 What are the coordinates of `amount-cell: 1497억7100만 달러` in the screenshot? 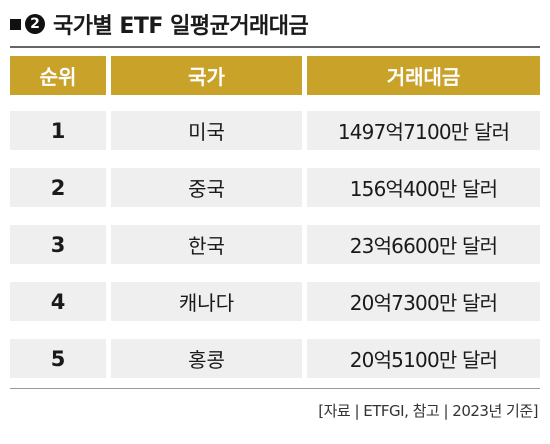 It's located at (423, 130).